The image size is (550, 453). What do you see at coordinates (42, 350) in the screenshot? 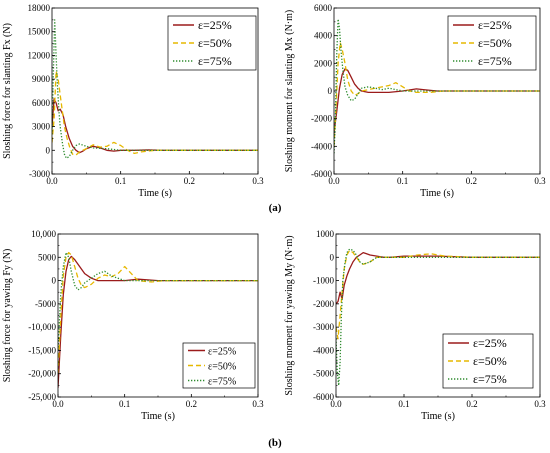
I see `y-tick-label: -15,000` at bounding box center [42, 350].